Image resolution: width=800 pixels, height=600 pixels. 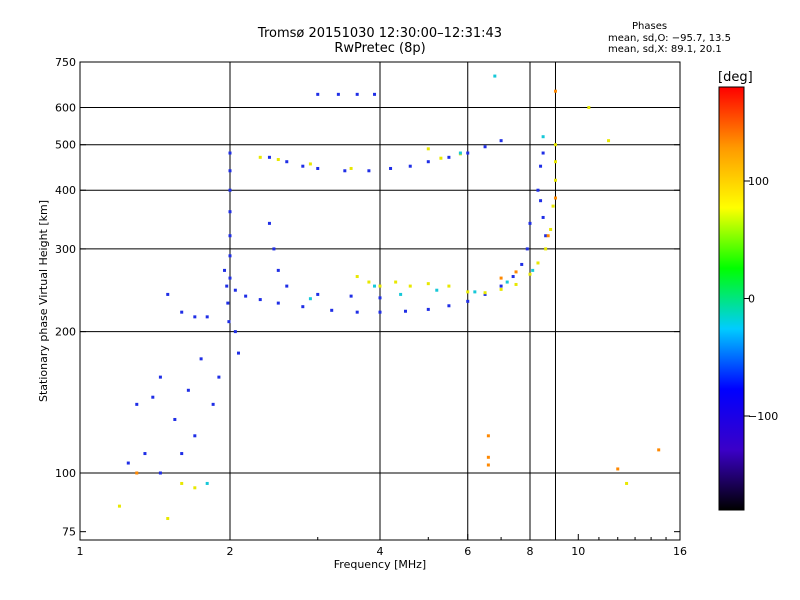 What do you see at coordinates (380, 48) in the screenshot?
I see `chart-subtitle: RwPretec (8p)` at bounding box center [380, 48].